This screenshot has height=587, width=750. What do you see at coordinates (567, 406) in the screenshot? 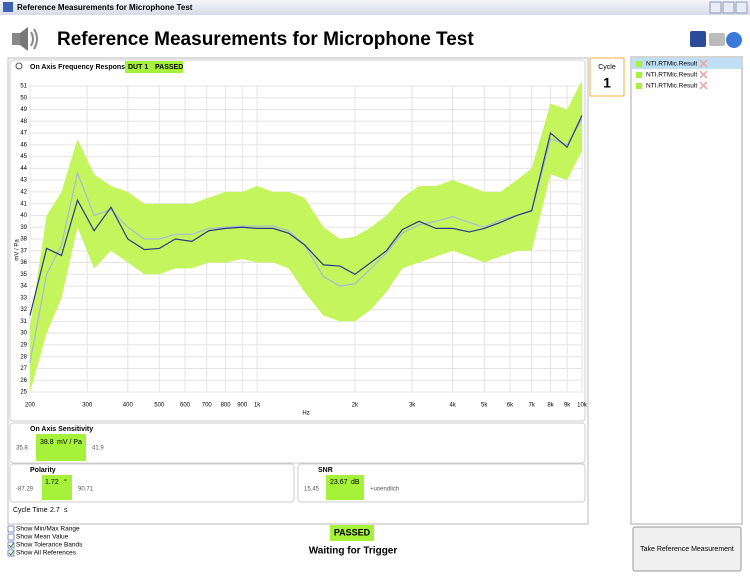
I see `x-tick-label: 9k` at bounding box center [567, 406].